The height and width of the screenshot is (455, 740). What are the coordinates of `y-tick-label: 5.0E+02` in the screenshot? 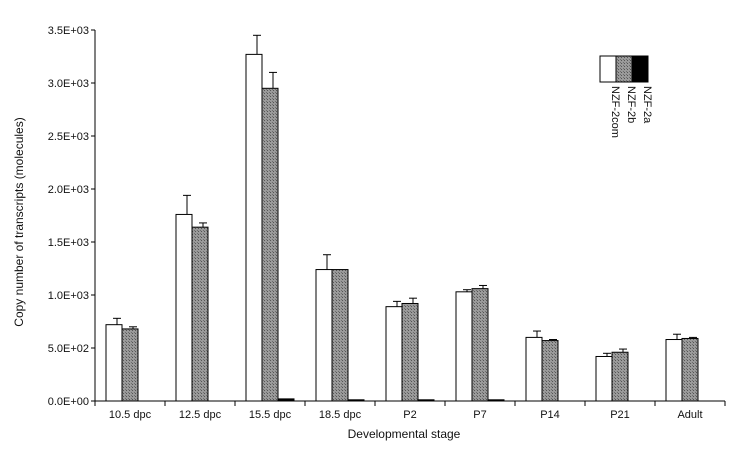 It's located at (68, 349).